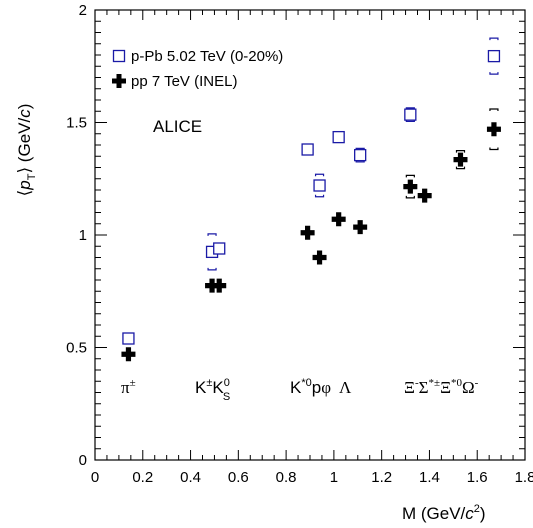 Image resolution: width=533 pixels, height=528 pixels. What do you see at coordinates (142, 477) in the screenshot?
I see `x-tick-label: 0.2` at bounding box center [142, 477].